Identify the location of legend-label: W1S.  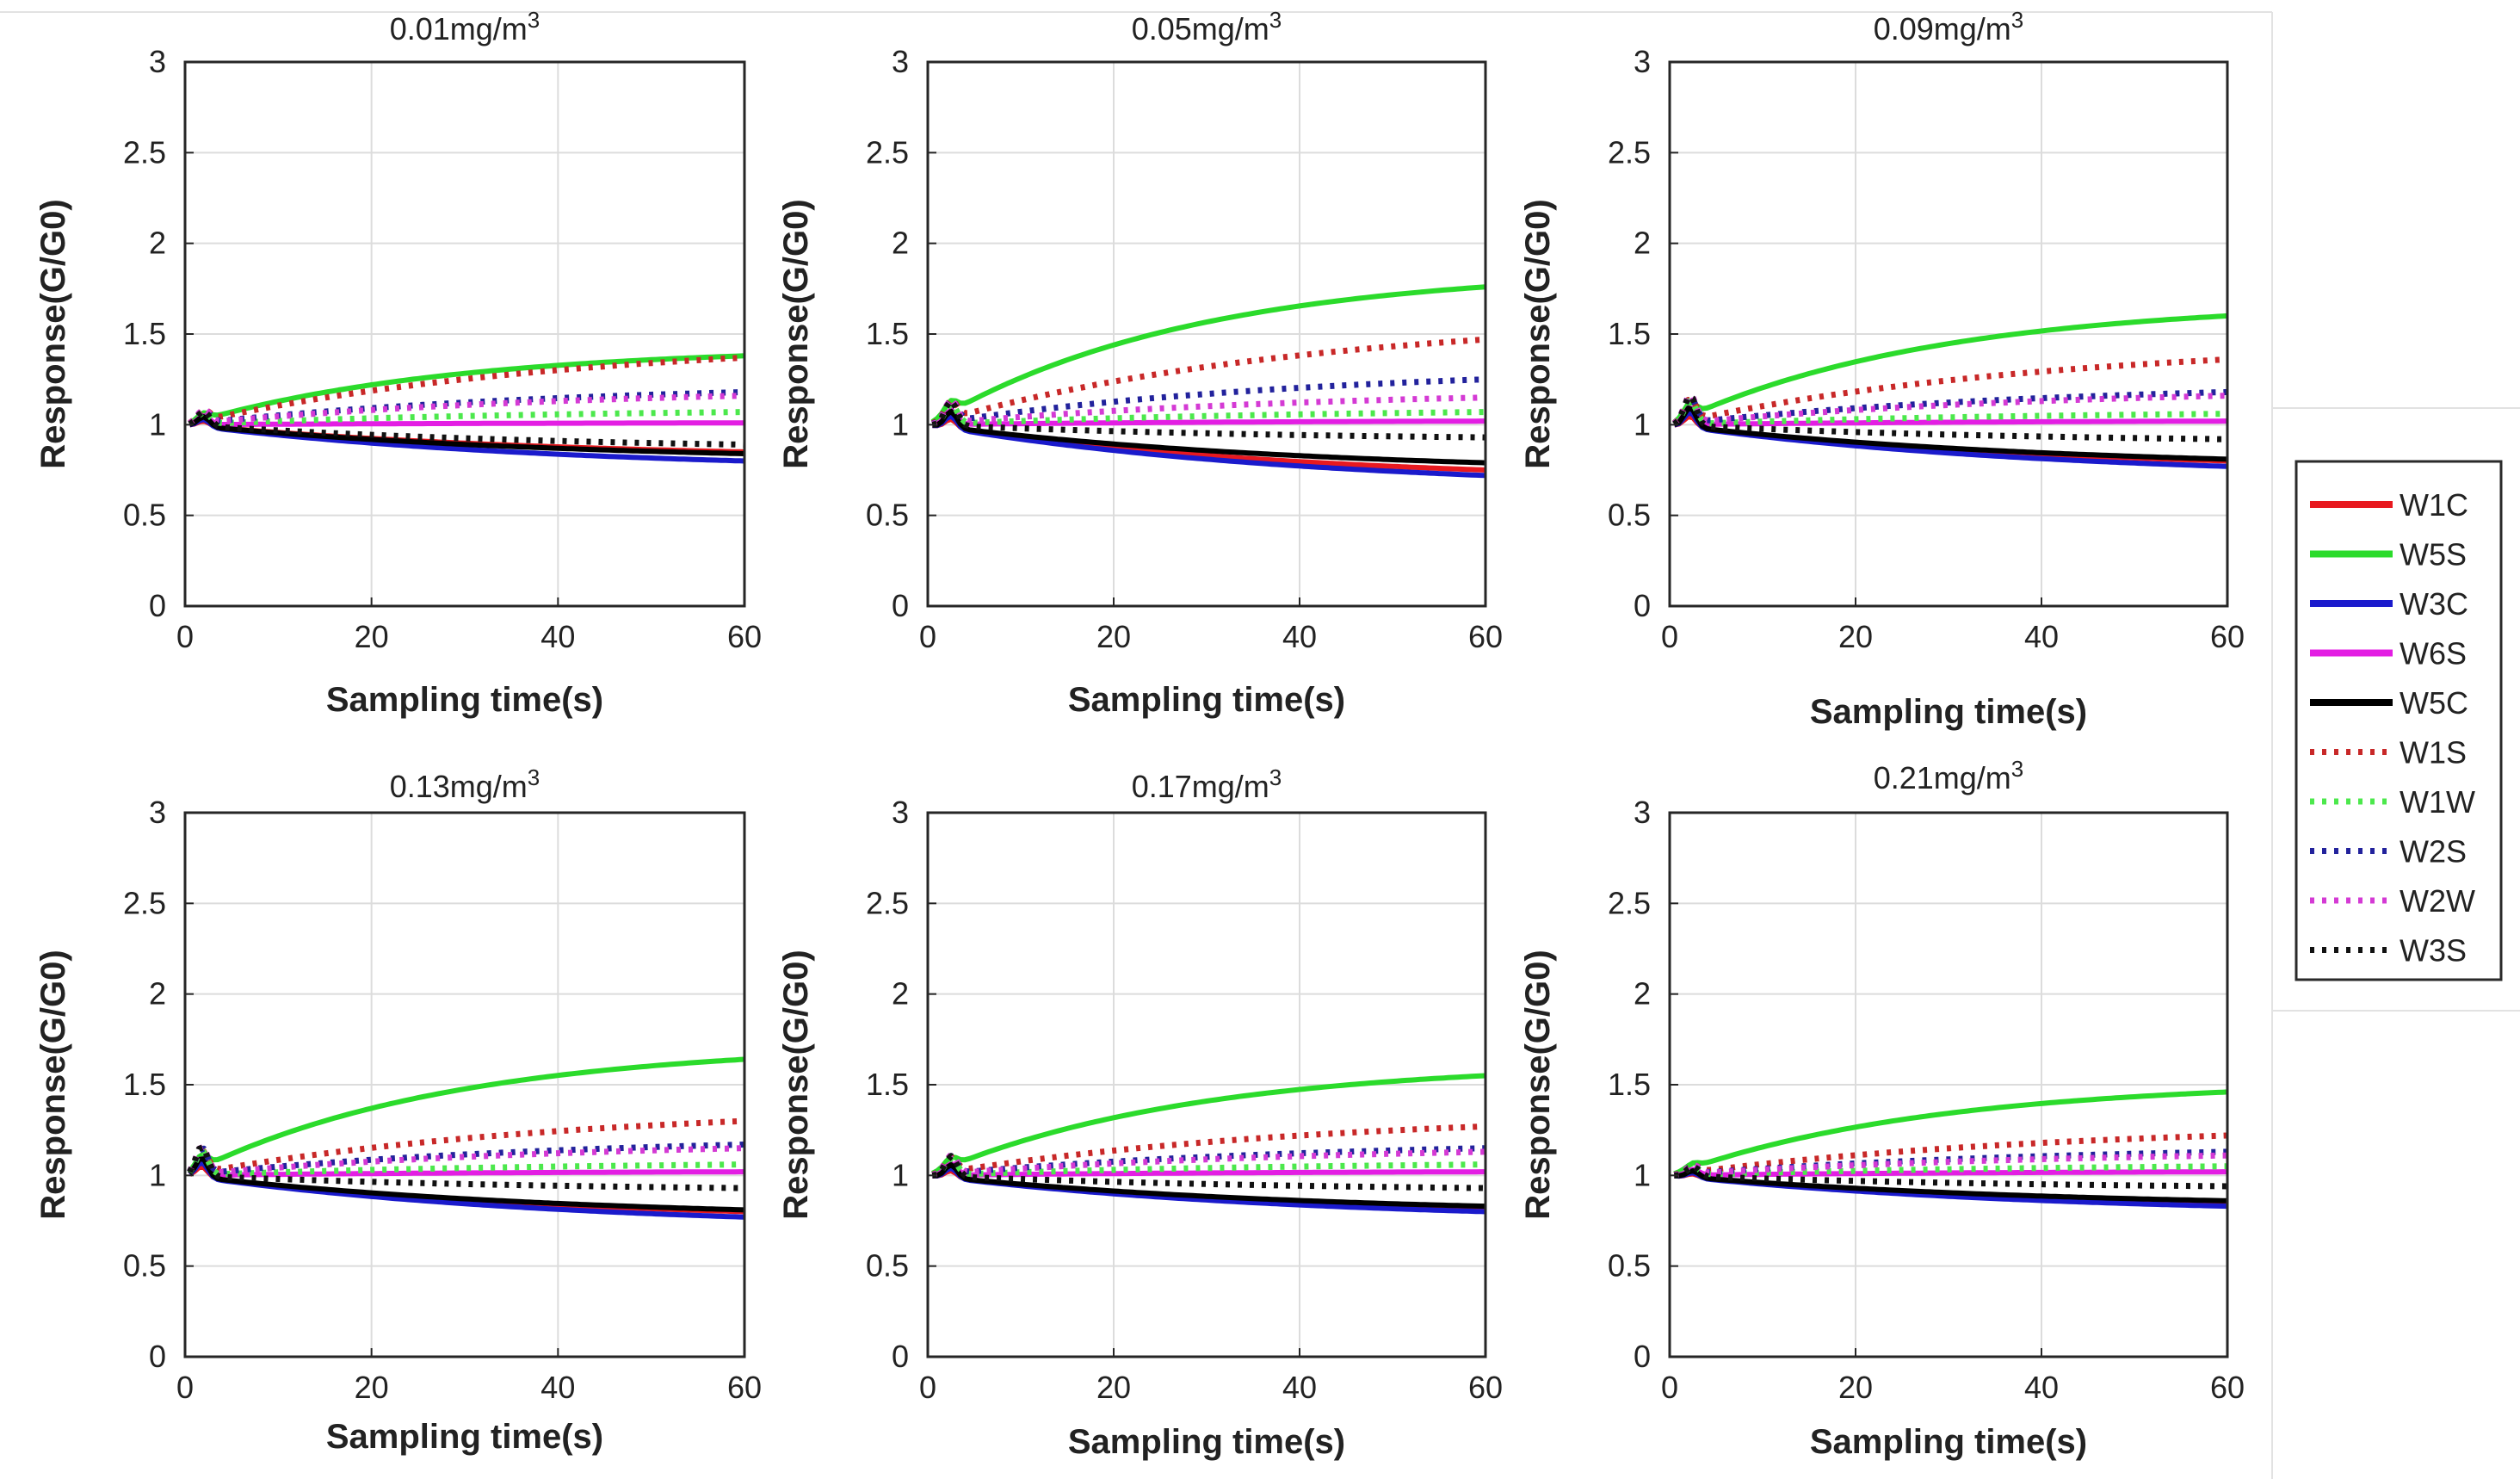
(2433, 752).